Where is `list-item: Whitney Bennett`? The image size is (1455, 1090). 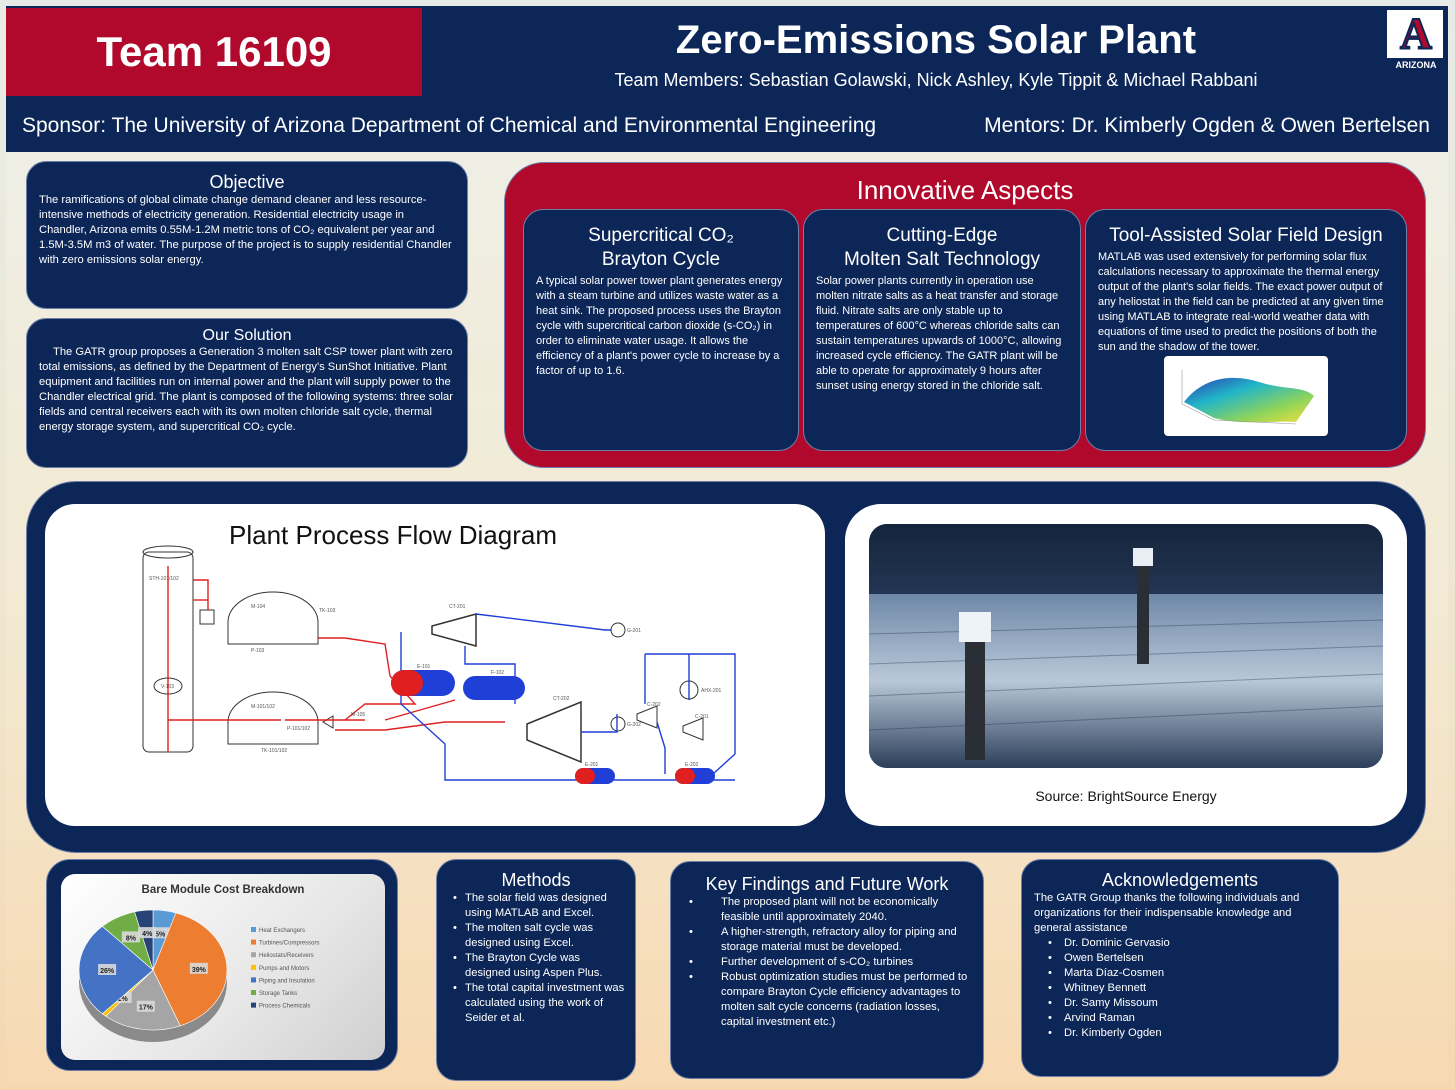 list-item: Whitney Bennett is located at coordinates (1180, 988).